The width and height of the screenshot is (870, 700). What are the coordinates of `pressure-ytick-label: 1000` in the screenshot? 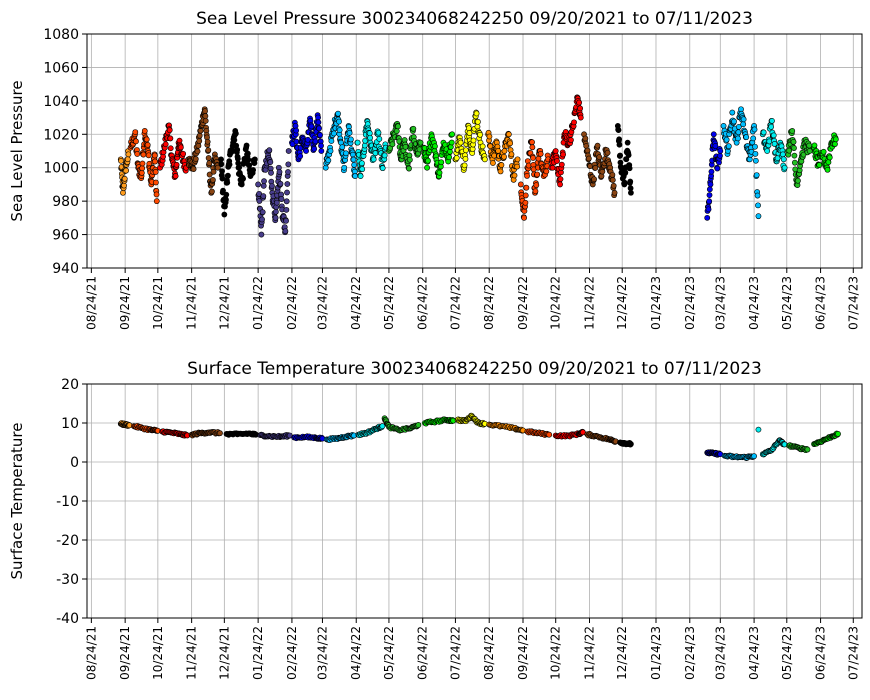 It's located at (61, 169).